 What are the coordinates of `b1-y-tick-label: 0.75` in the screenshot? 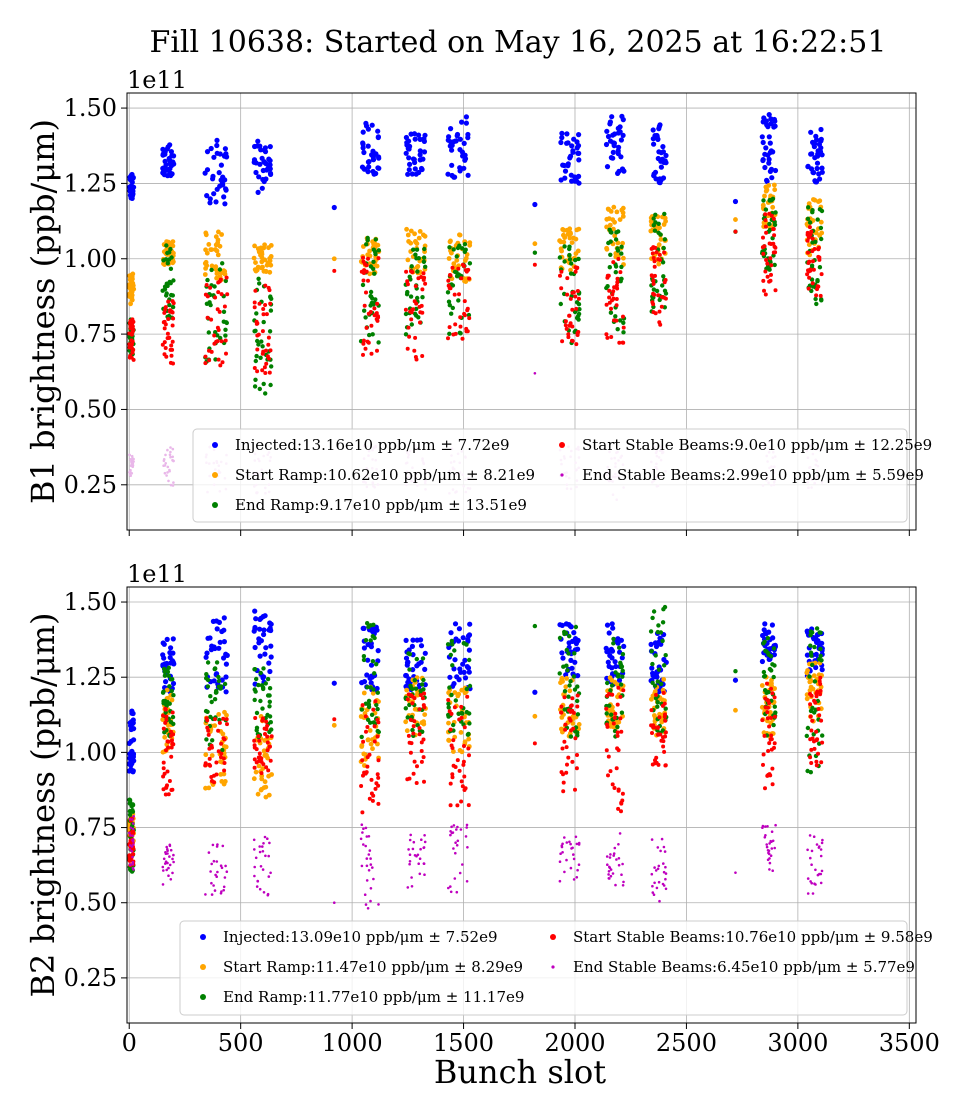 It's located at (90, 334).